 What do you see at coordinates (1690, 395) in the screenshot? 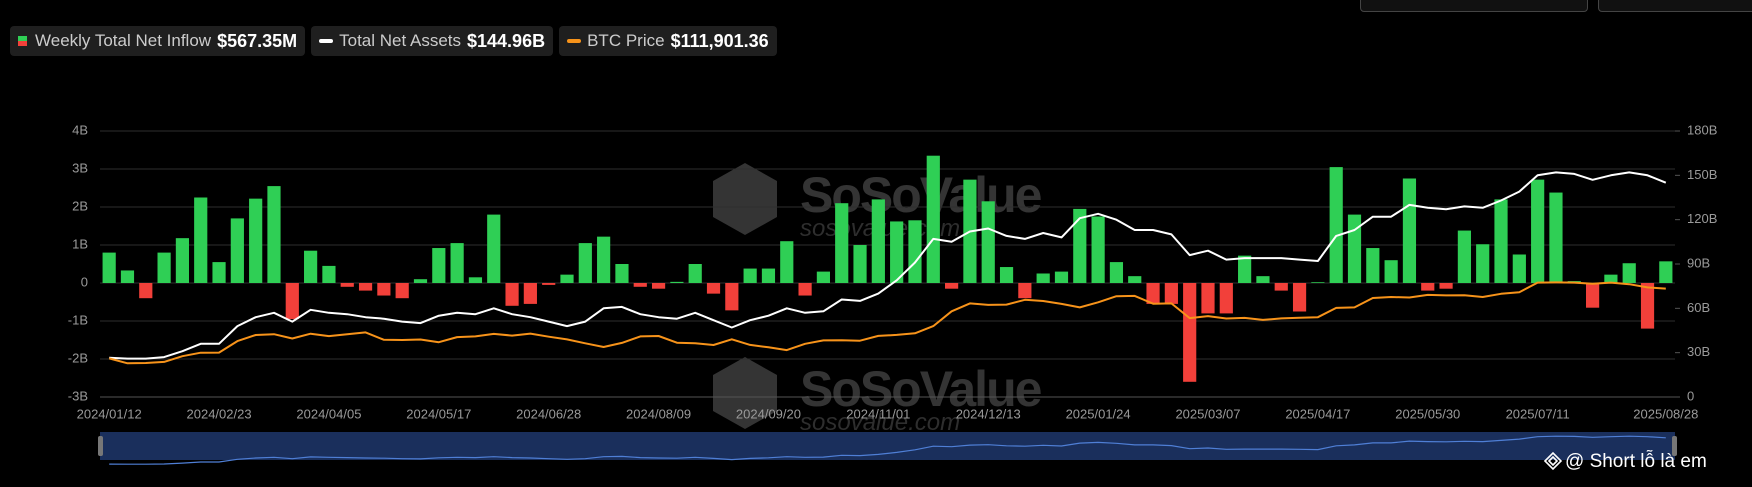
I see `y2-tick-label: 0` at bounding box center [1690, 395].